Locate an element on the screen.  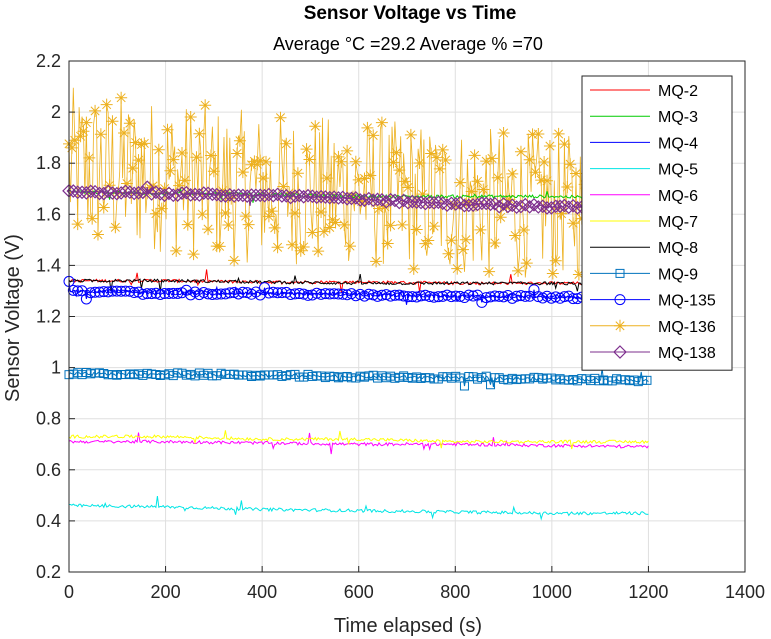
x-tick-label: 1400 is located at coordinates (745, 592).